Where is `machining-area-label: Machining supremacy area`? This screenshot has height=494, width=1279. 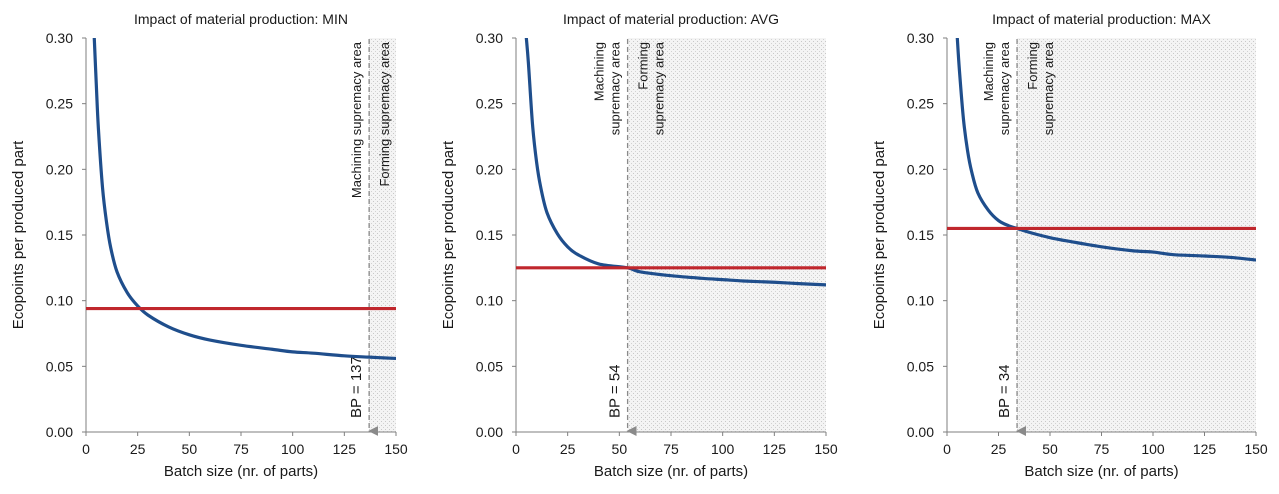
machining-area-label: Machining supremacy area is located at coordinates (356, 119).